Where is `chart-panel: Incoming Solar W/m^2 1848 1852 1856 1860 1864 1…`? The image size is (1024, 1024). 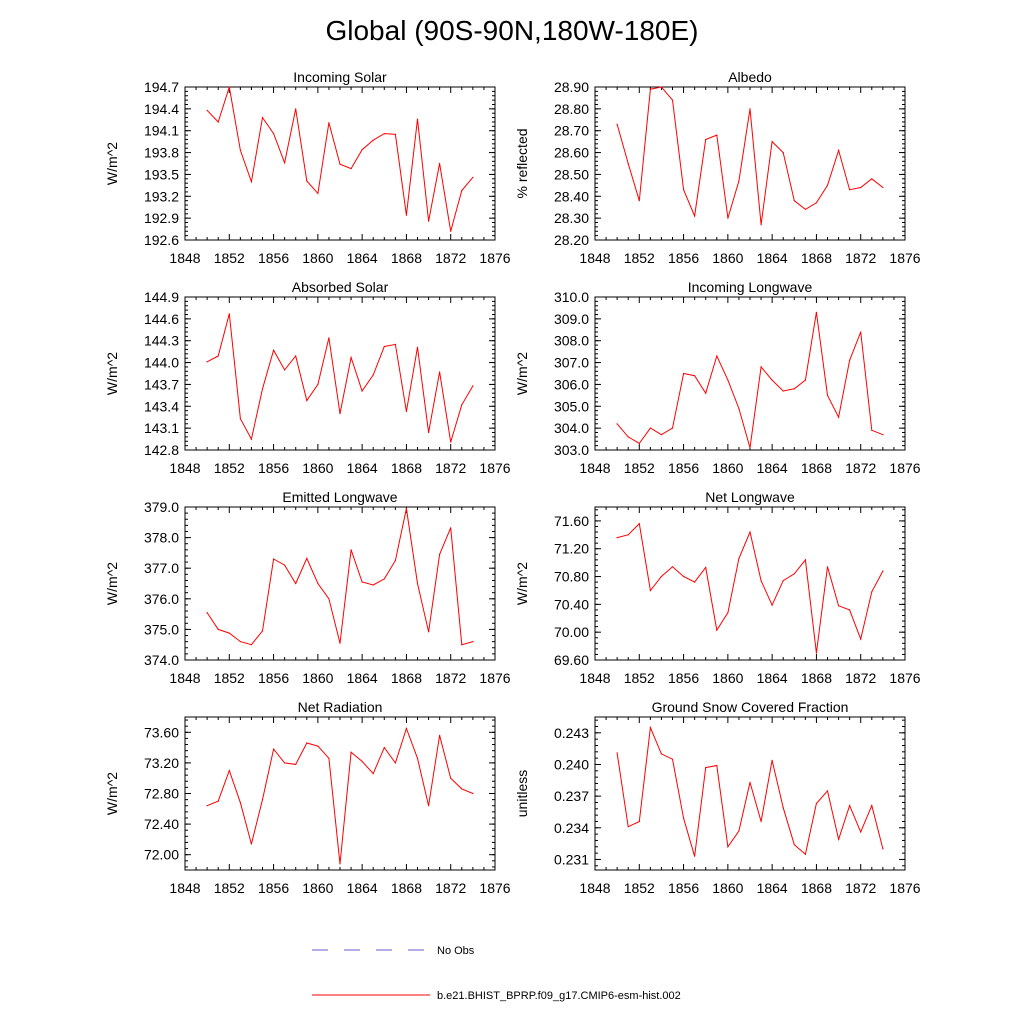
chart-panel: Incoming Solar W/m^2 1848 1852 1856 1860 1864 1… is located at coordinates (307, 167).